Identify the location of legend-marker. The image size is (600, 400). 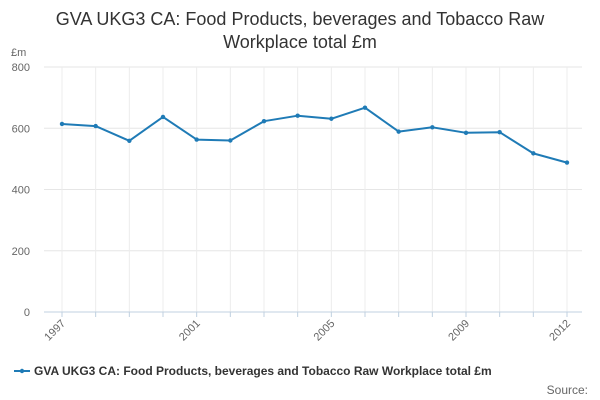
(22, 371).